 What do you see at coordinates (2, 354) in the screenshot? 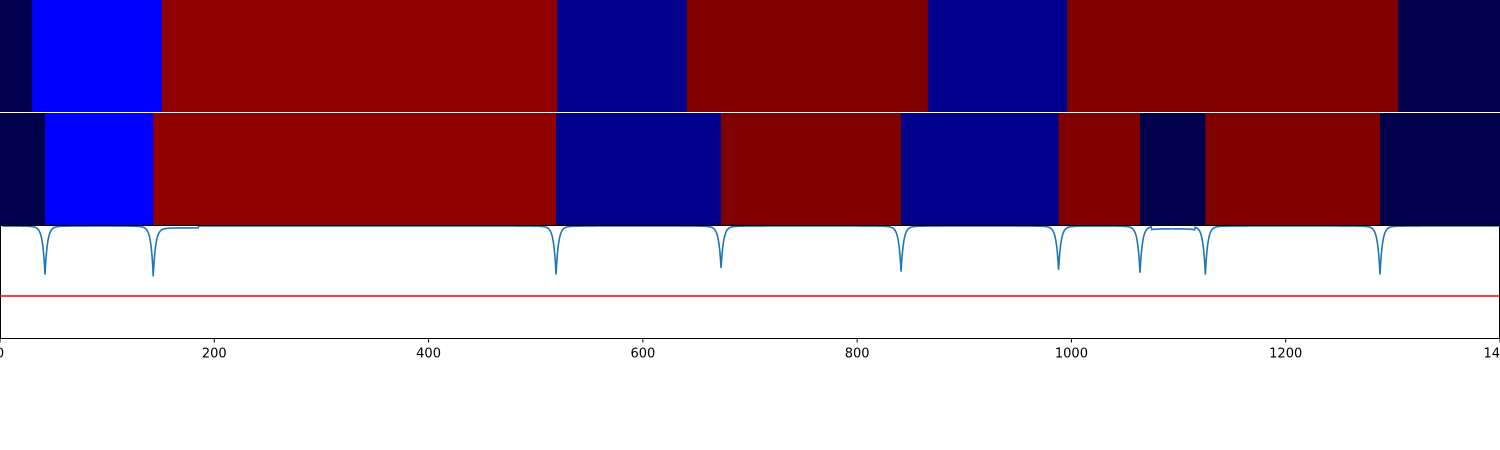
I see `x-tick-label-0: 0` at bounding box center [2, 354].